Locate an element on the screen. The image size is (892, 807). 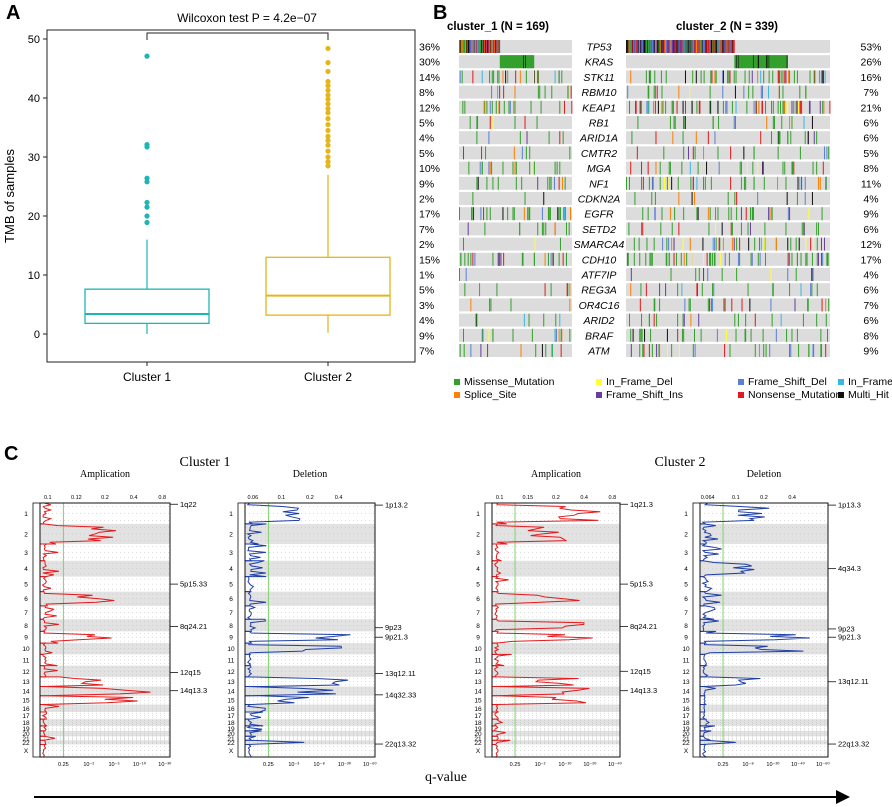
chromosome-label: 20 is located at coordinates (686, 734).